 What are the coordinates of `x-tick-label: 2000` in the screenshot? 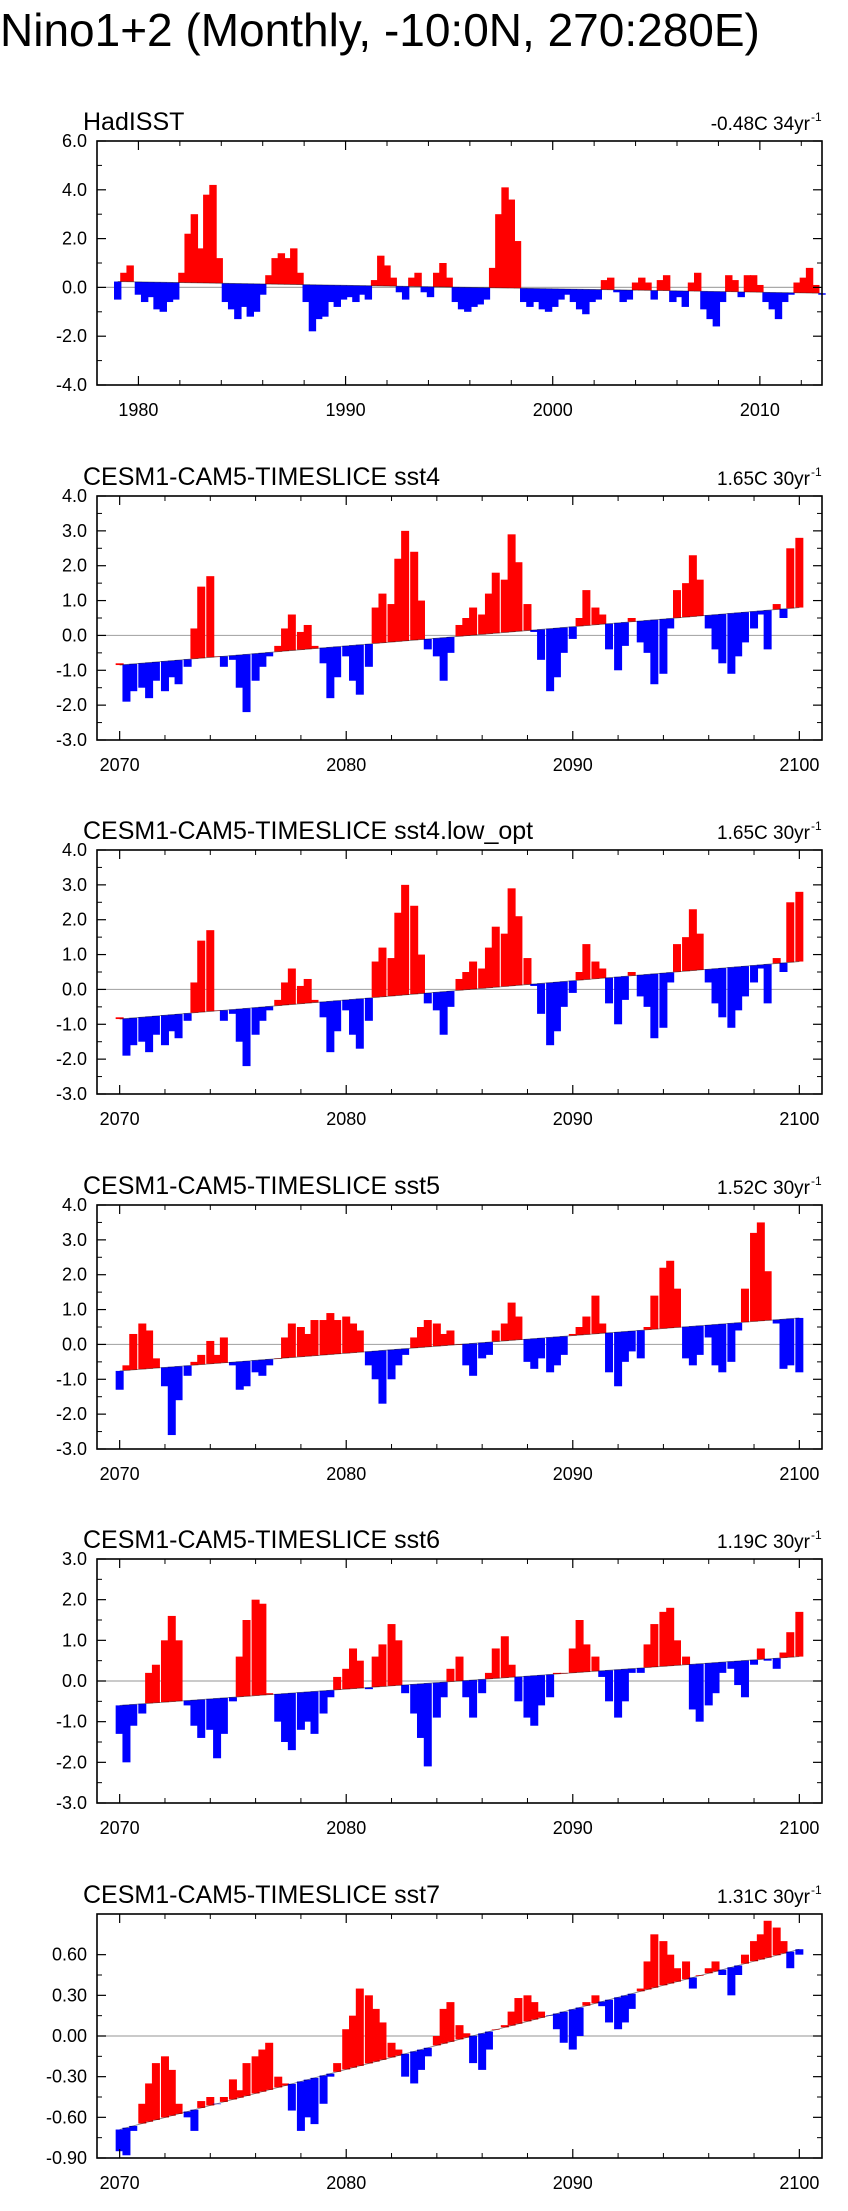 It's located at (553, 410).